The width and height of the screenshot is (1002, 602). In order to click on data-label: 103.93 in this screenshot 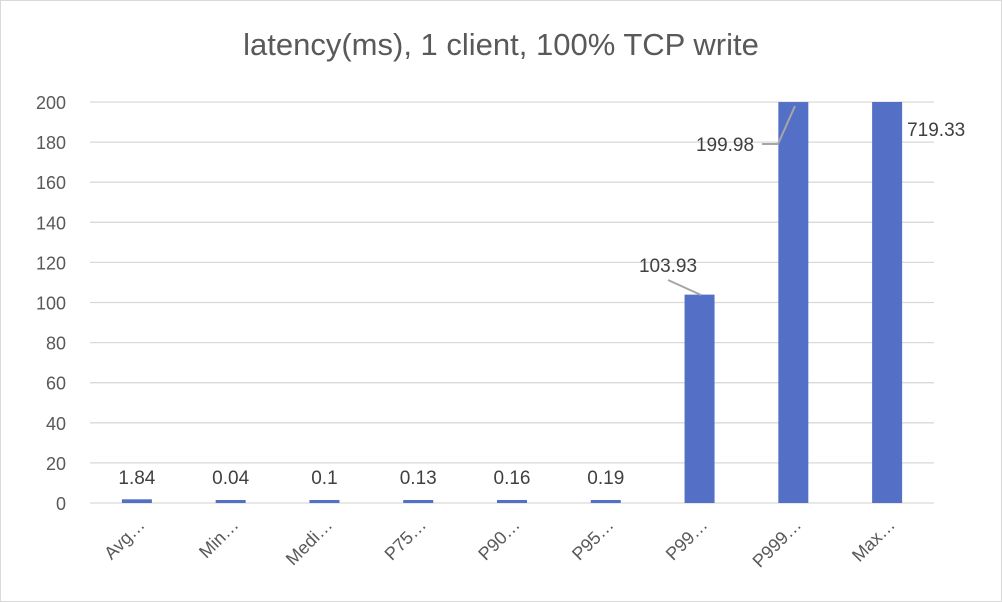, I will do `click(668, 266)`.